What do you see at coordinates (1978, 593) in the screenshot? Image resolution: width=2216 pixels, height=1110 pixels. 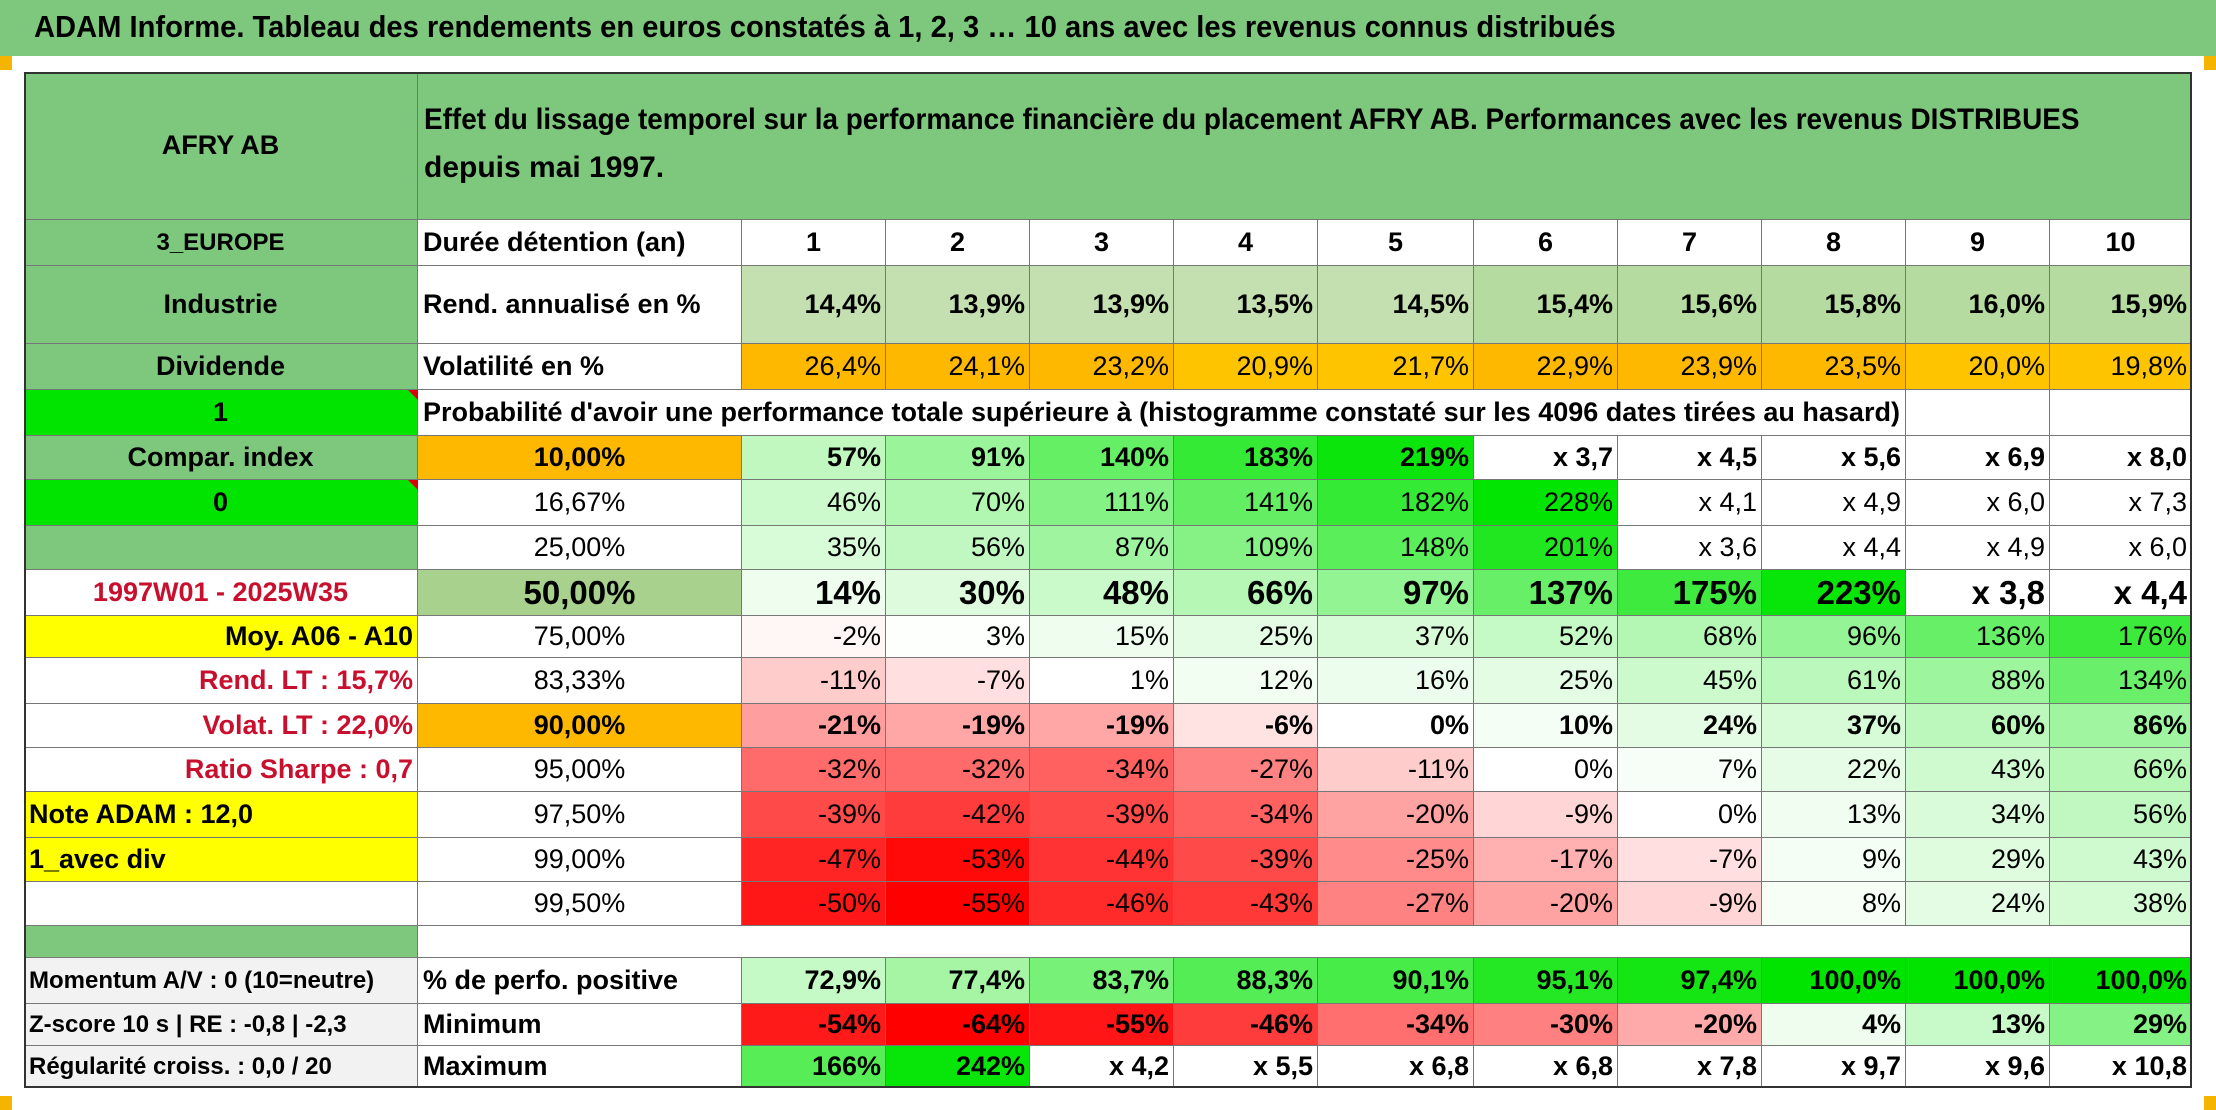 I see `prob-value: x 3,8` at bounding box center [1978, 593].